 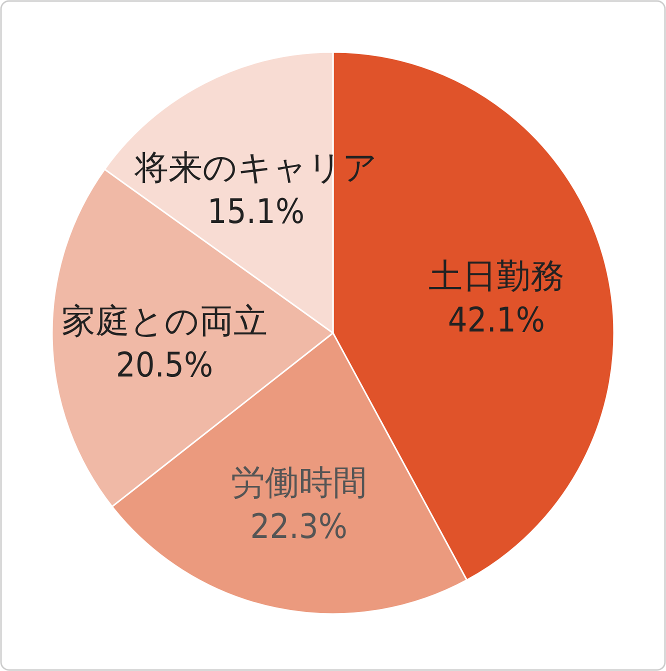 What do you see at coordinates (497, 320) in the screenshot?
I see `data-label: 42.1%` at bounding box center [497, 320].